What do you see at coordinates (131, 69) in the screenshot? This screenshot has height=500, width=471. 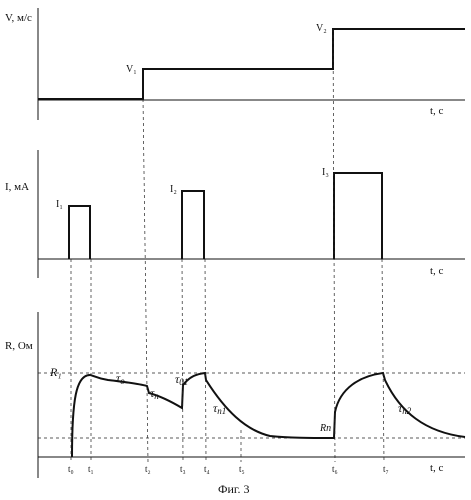 I see `velocity-v1-label: V₁` at bounding box center [131, 69].